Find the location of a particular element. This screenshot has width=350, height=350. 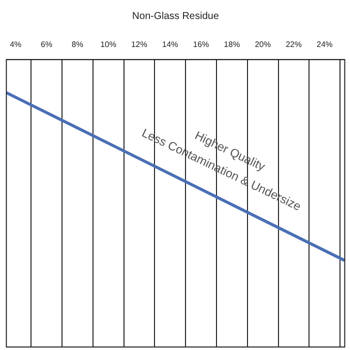

x-tick-label: 14% is located at coordinates (170, 45).